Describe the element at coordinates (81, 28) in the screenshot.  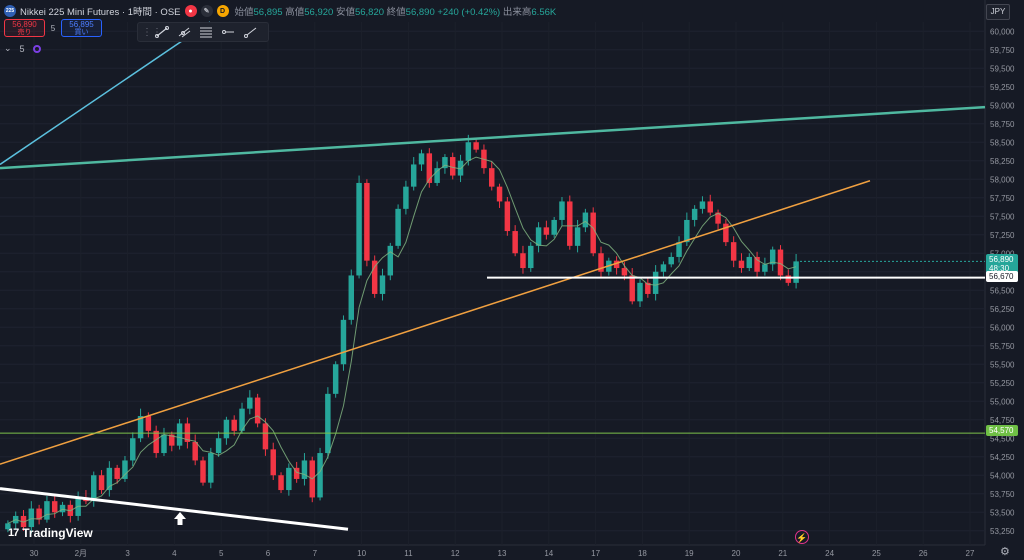
I see `buy-button: 56,895 買い` at that location.